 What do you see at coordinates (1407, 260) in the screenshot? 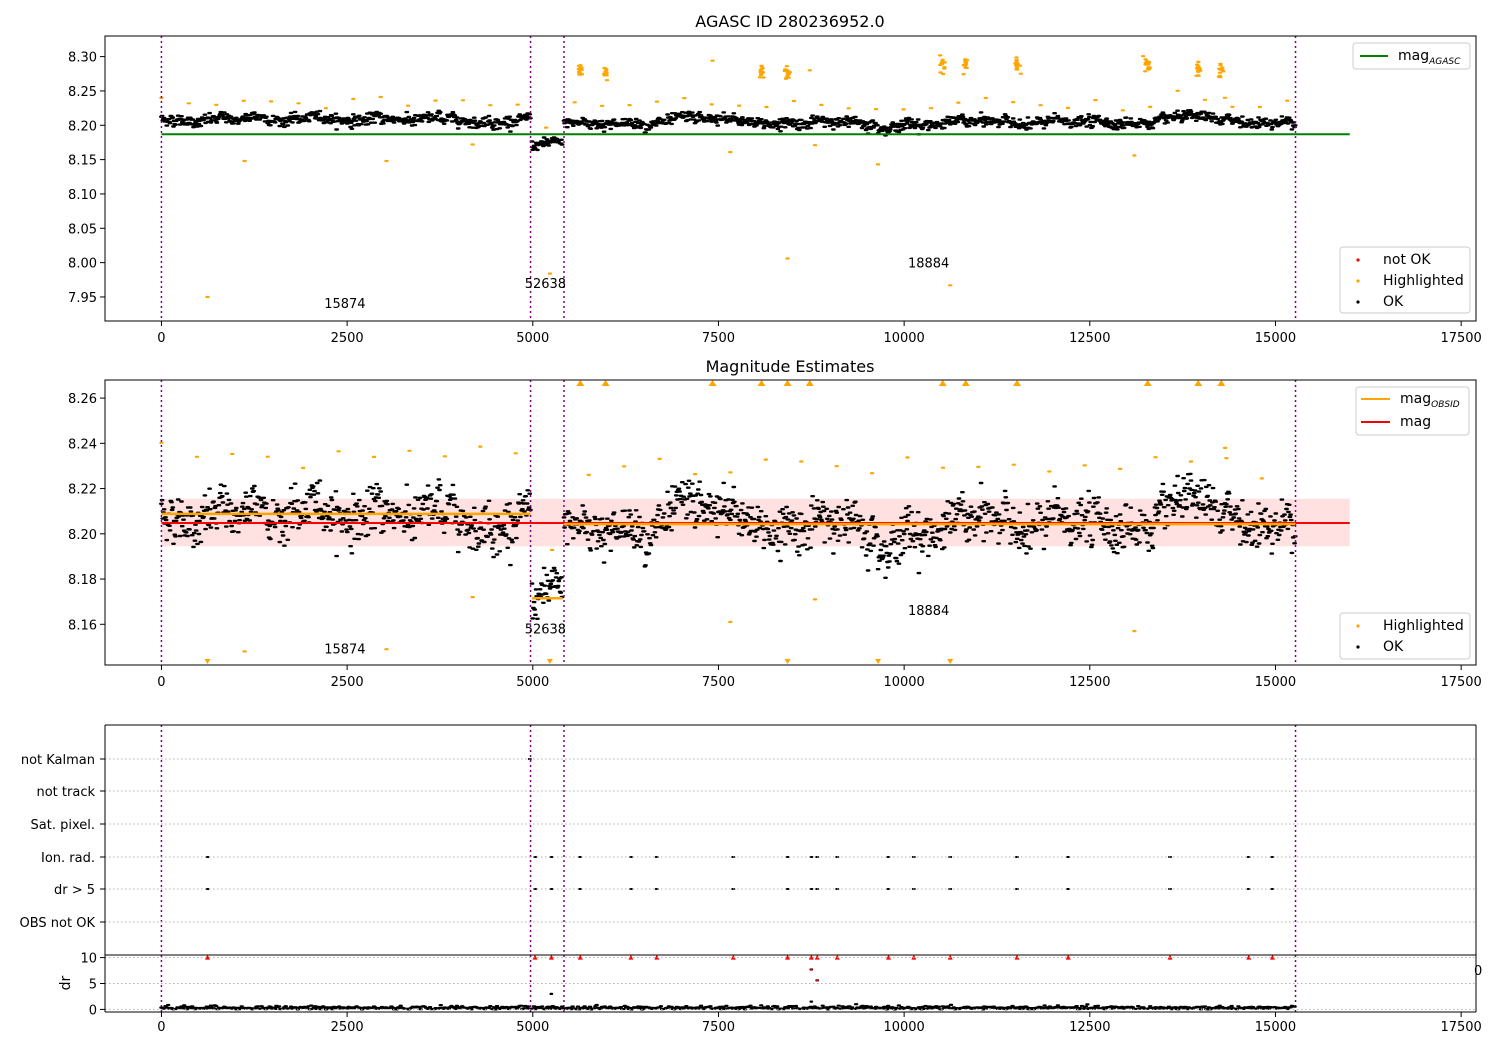
I see `legend-label-not-ok: not OK` at bounding box center [1407, 260].